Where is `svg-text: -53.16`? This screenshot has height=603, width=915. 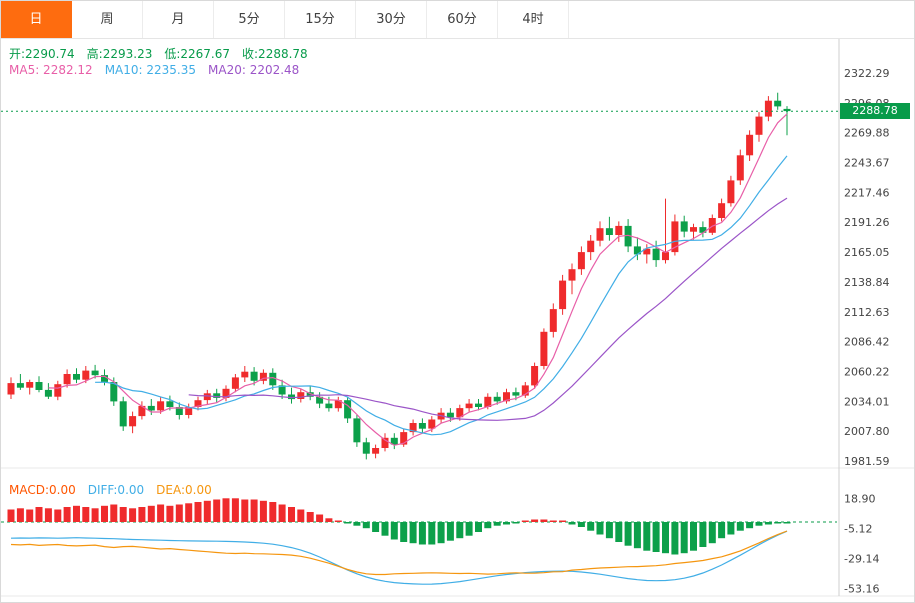 svg-text: -53.16 is located at coordinates (861, 588).